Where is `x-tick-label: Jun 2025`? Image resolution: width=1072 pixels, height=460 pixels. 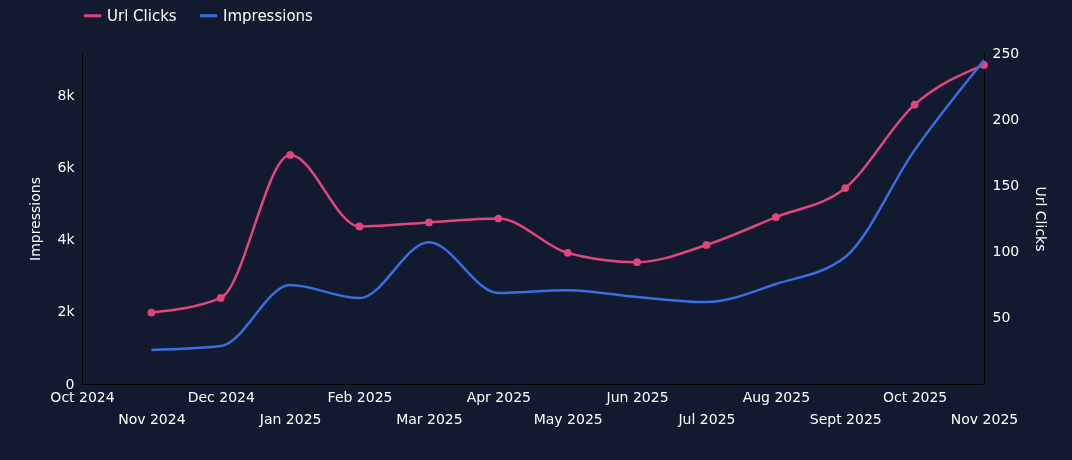
x-tick-label: Jun 2025 is located at coordinates (637, 396).